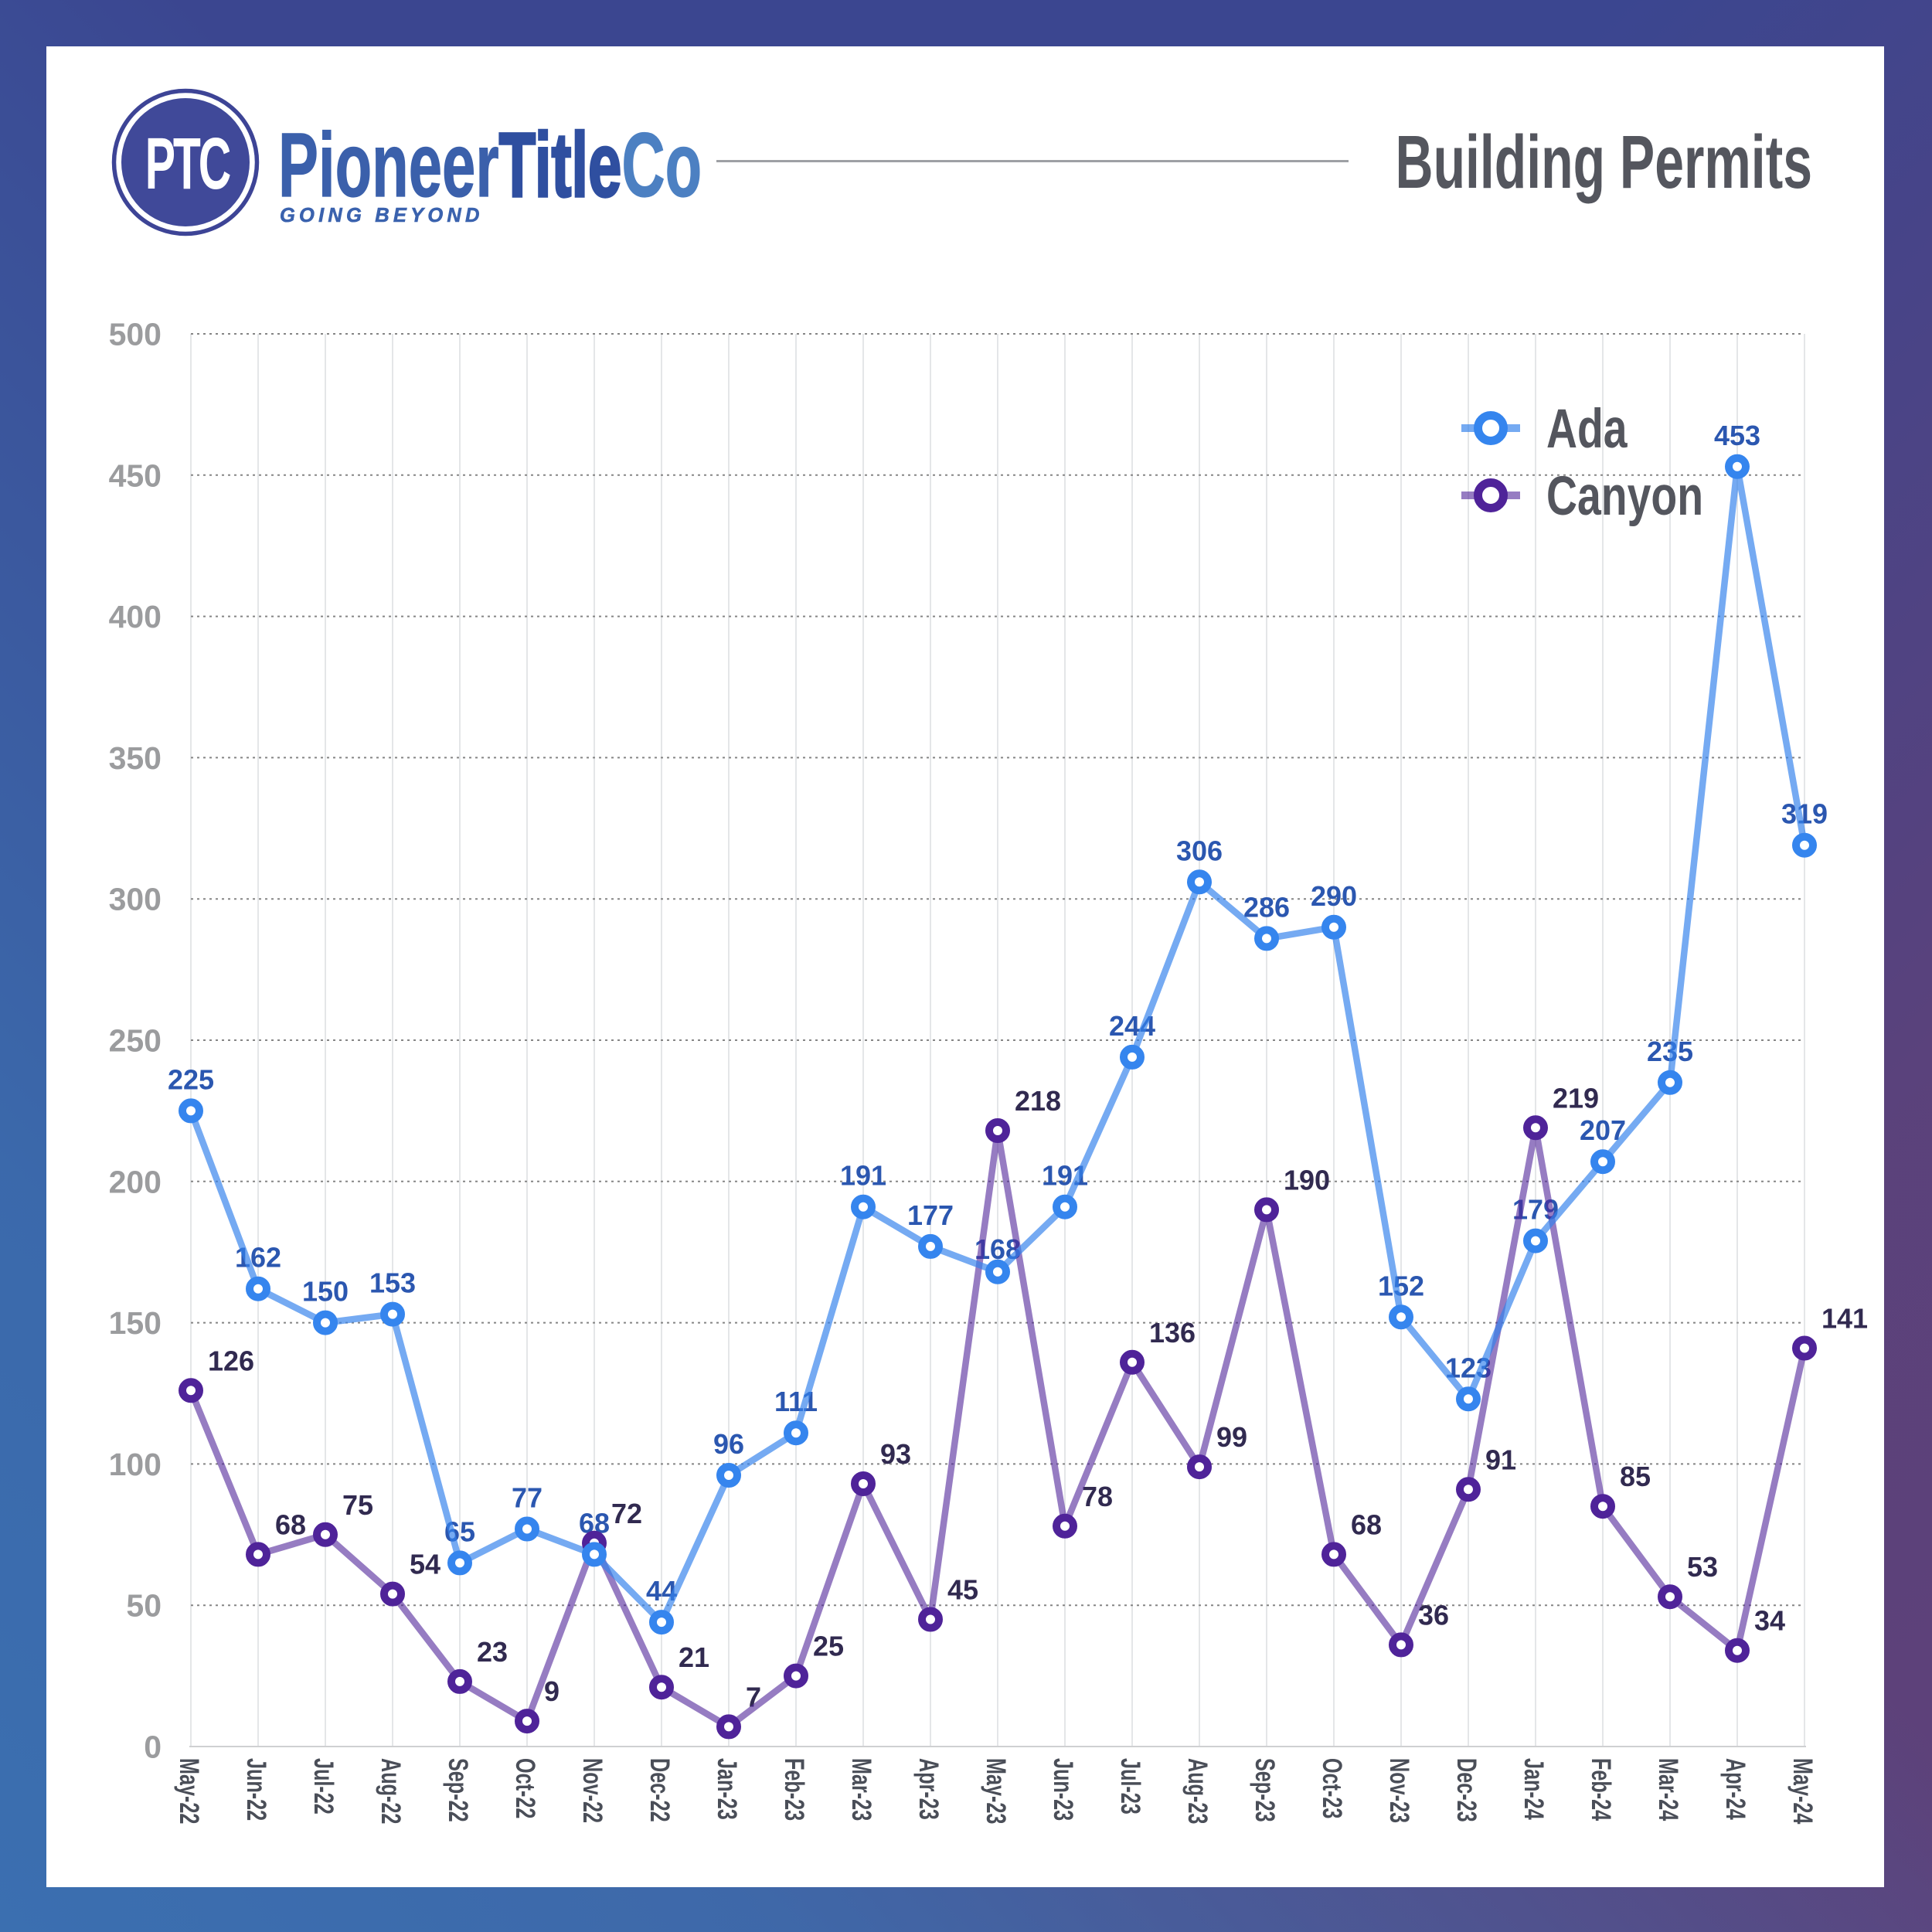  What do you see at coordinates (1433, 1615) in the screenshot?
I see `svg-text: 36` at bounding box center [1433, 1615].